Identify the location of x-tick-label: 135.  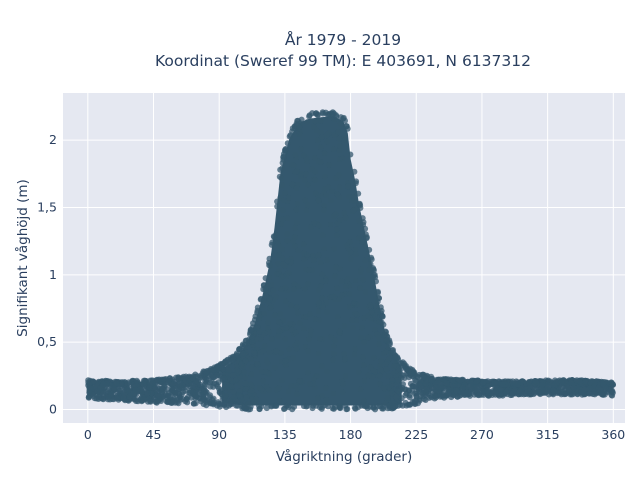
(285, 434).